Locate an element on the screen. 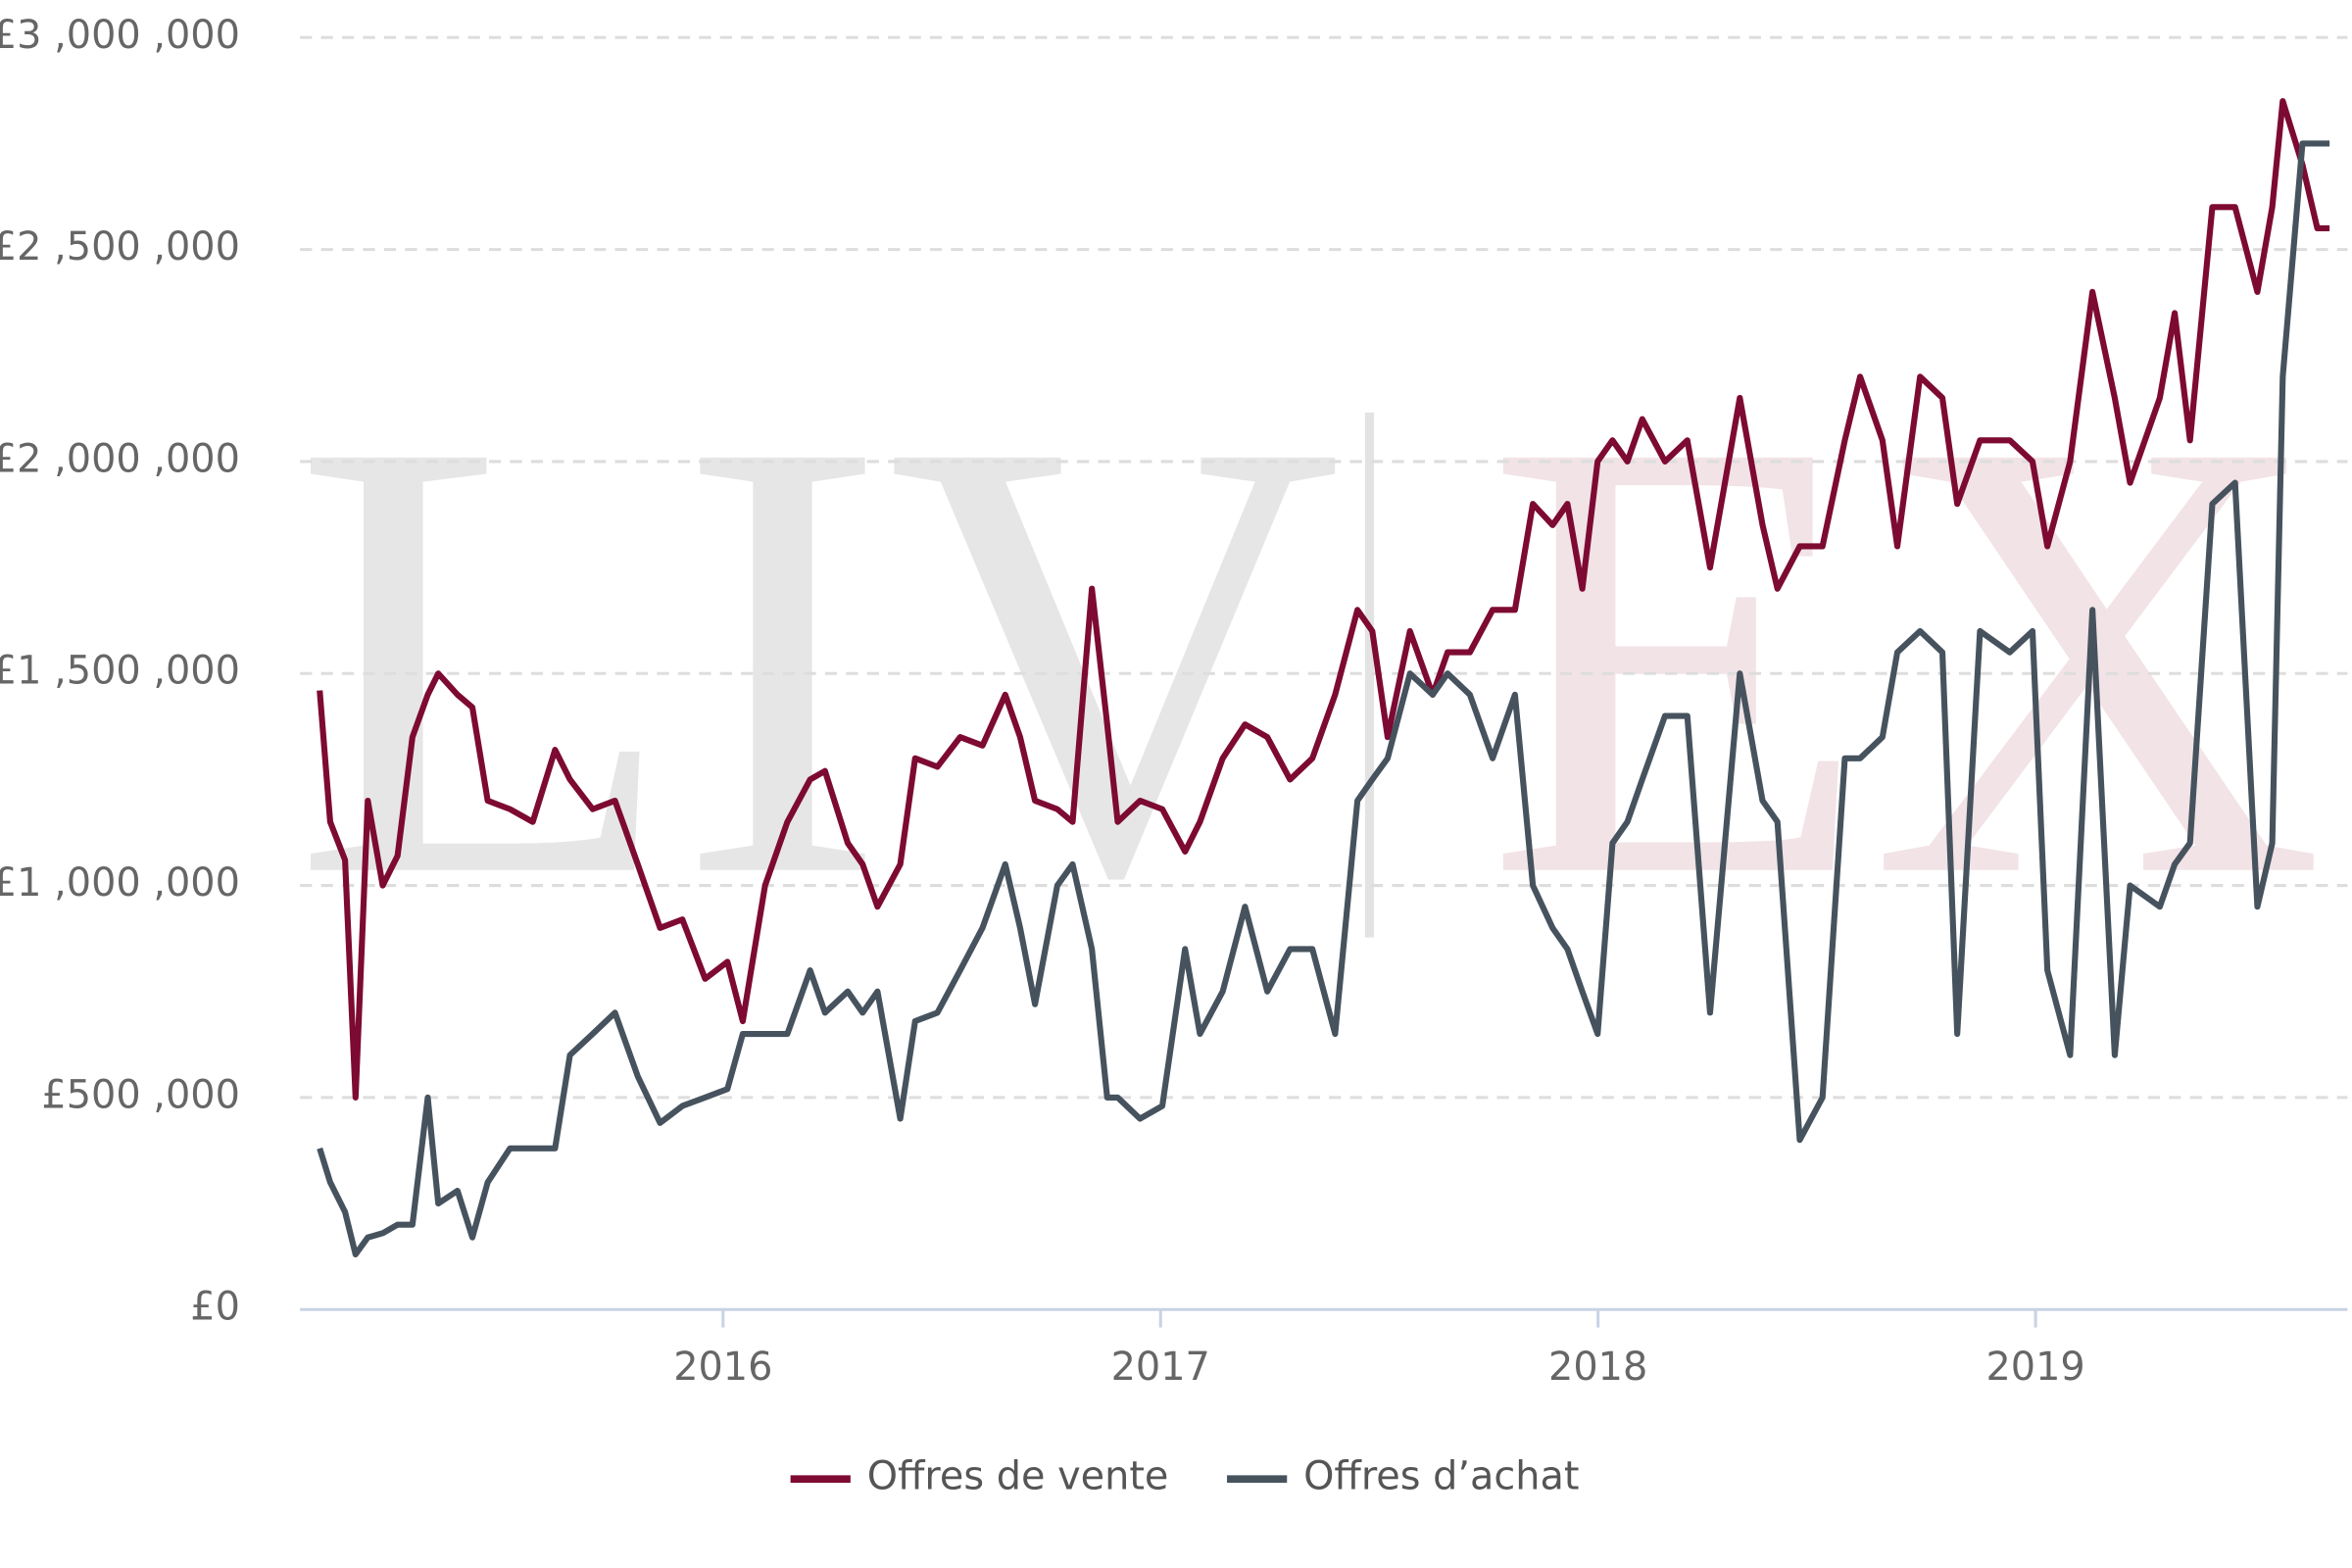 The height and width of the screenshot is (1568, 2352). x-tick-label: 2016 is located at coordinates (722, 1367).